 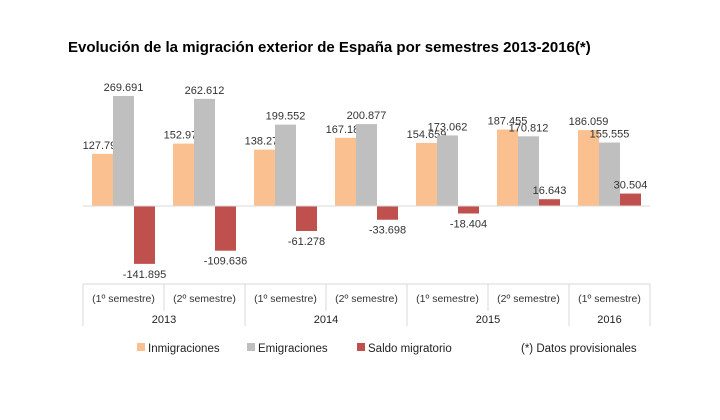 What do you see at coordinates (306, 242) in the screenshot?
I see `data-label: -61.278` at bounding box center [306, 242].